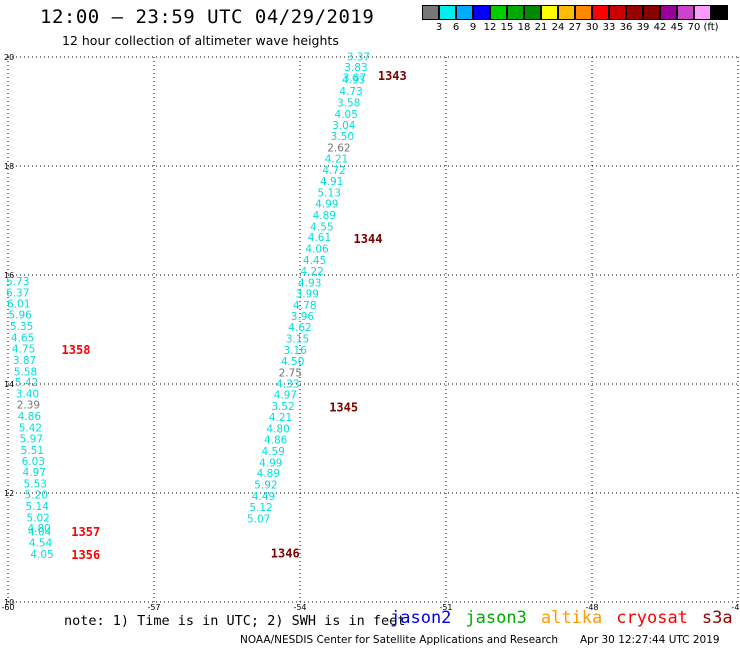  Describe the element at coordinates (263, 497) in the screenshot. I see `wave-height-label: 4.49` at that location.